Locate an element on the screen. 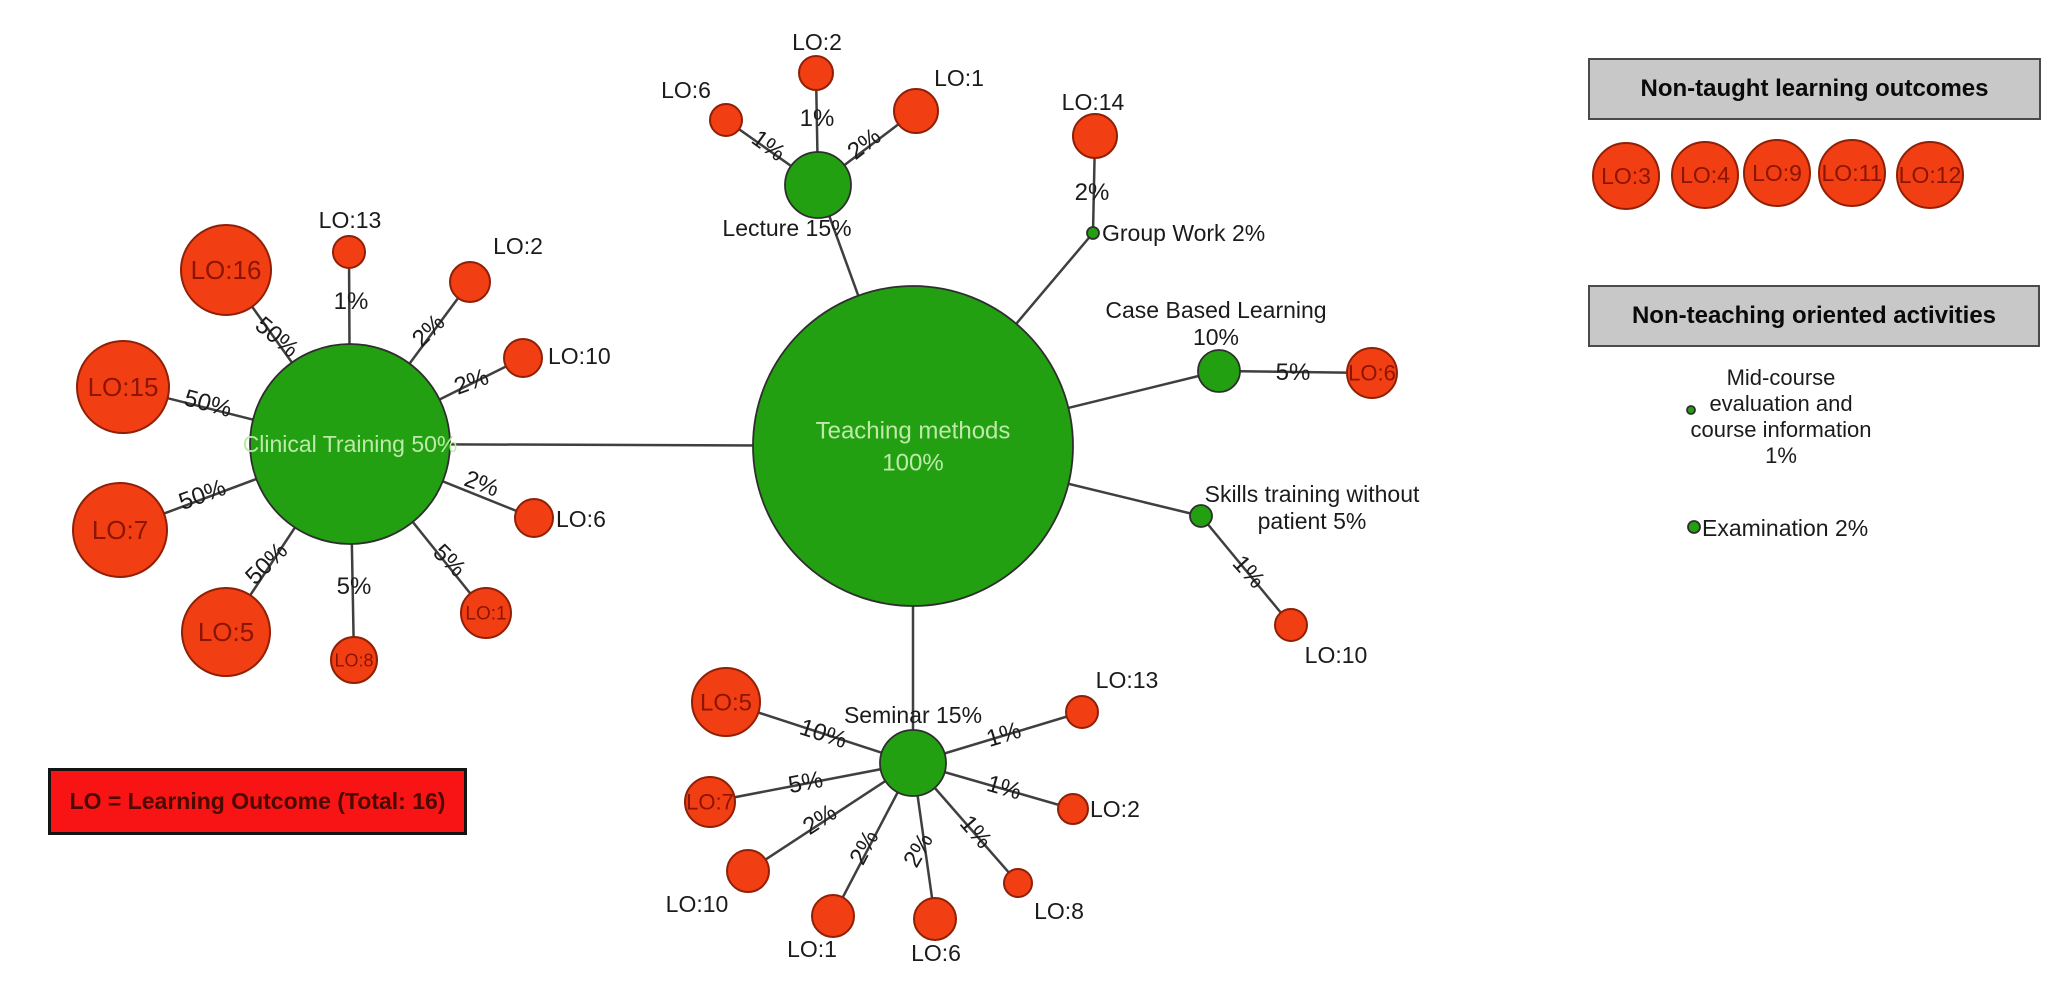 The width and height of the screenshot is (2059, 1001). node-c-lo1-label: LO:1 is located at coordinates (485, 614).